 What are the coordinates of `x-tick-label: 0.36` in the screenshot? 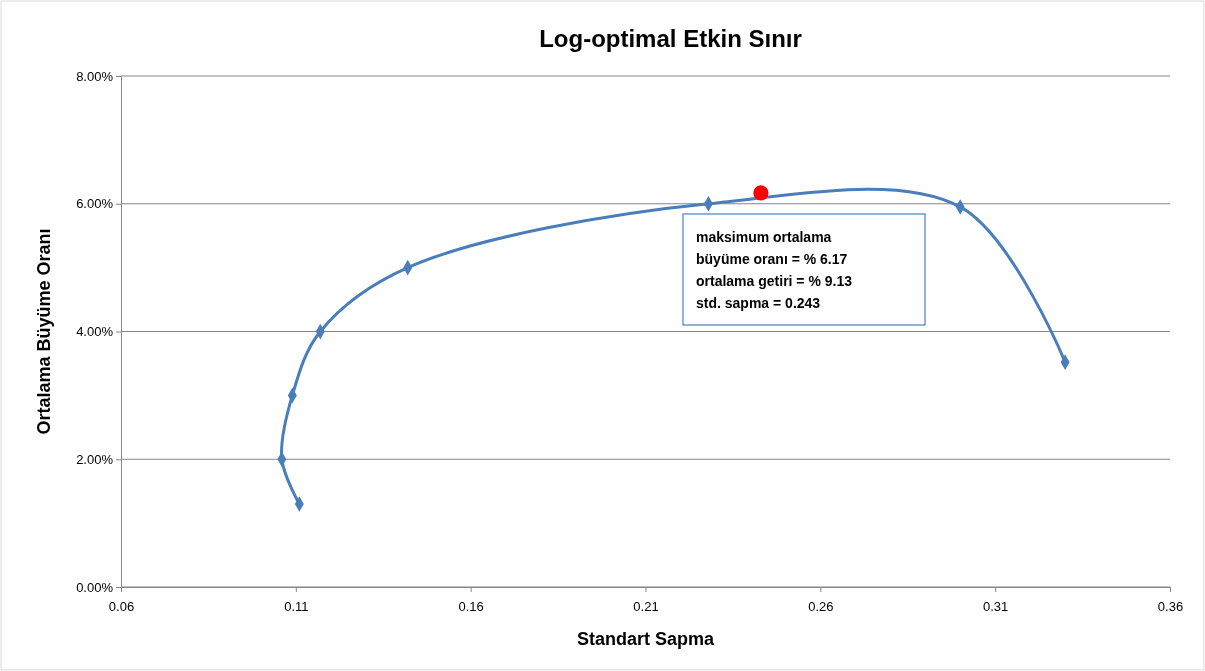 It's located at (1170, 606).